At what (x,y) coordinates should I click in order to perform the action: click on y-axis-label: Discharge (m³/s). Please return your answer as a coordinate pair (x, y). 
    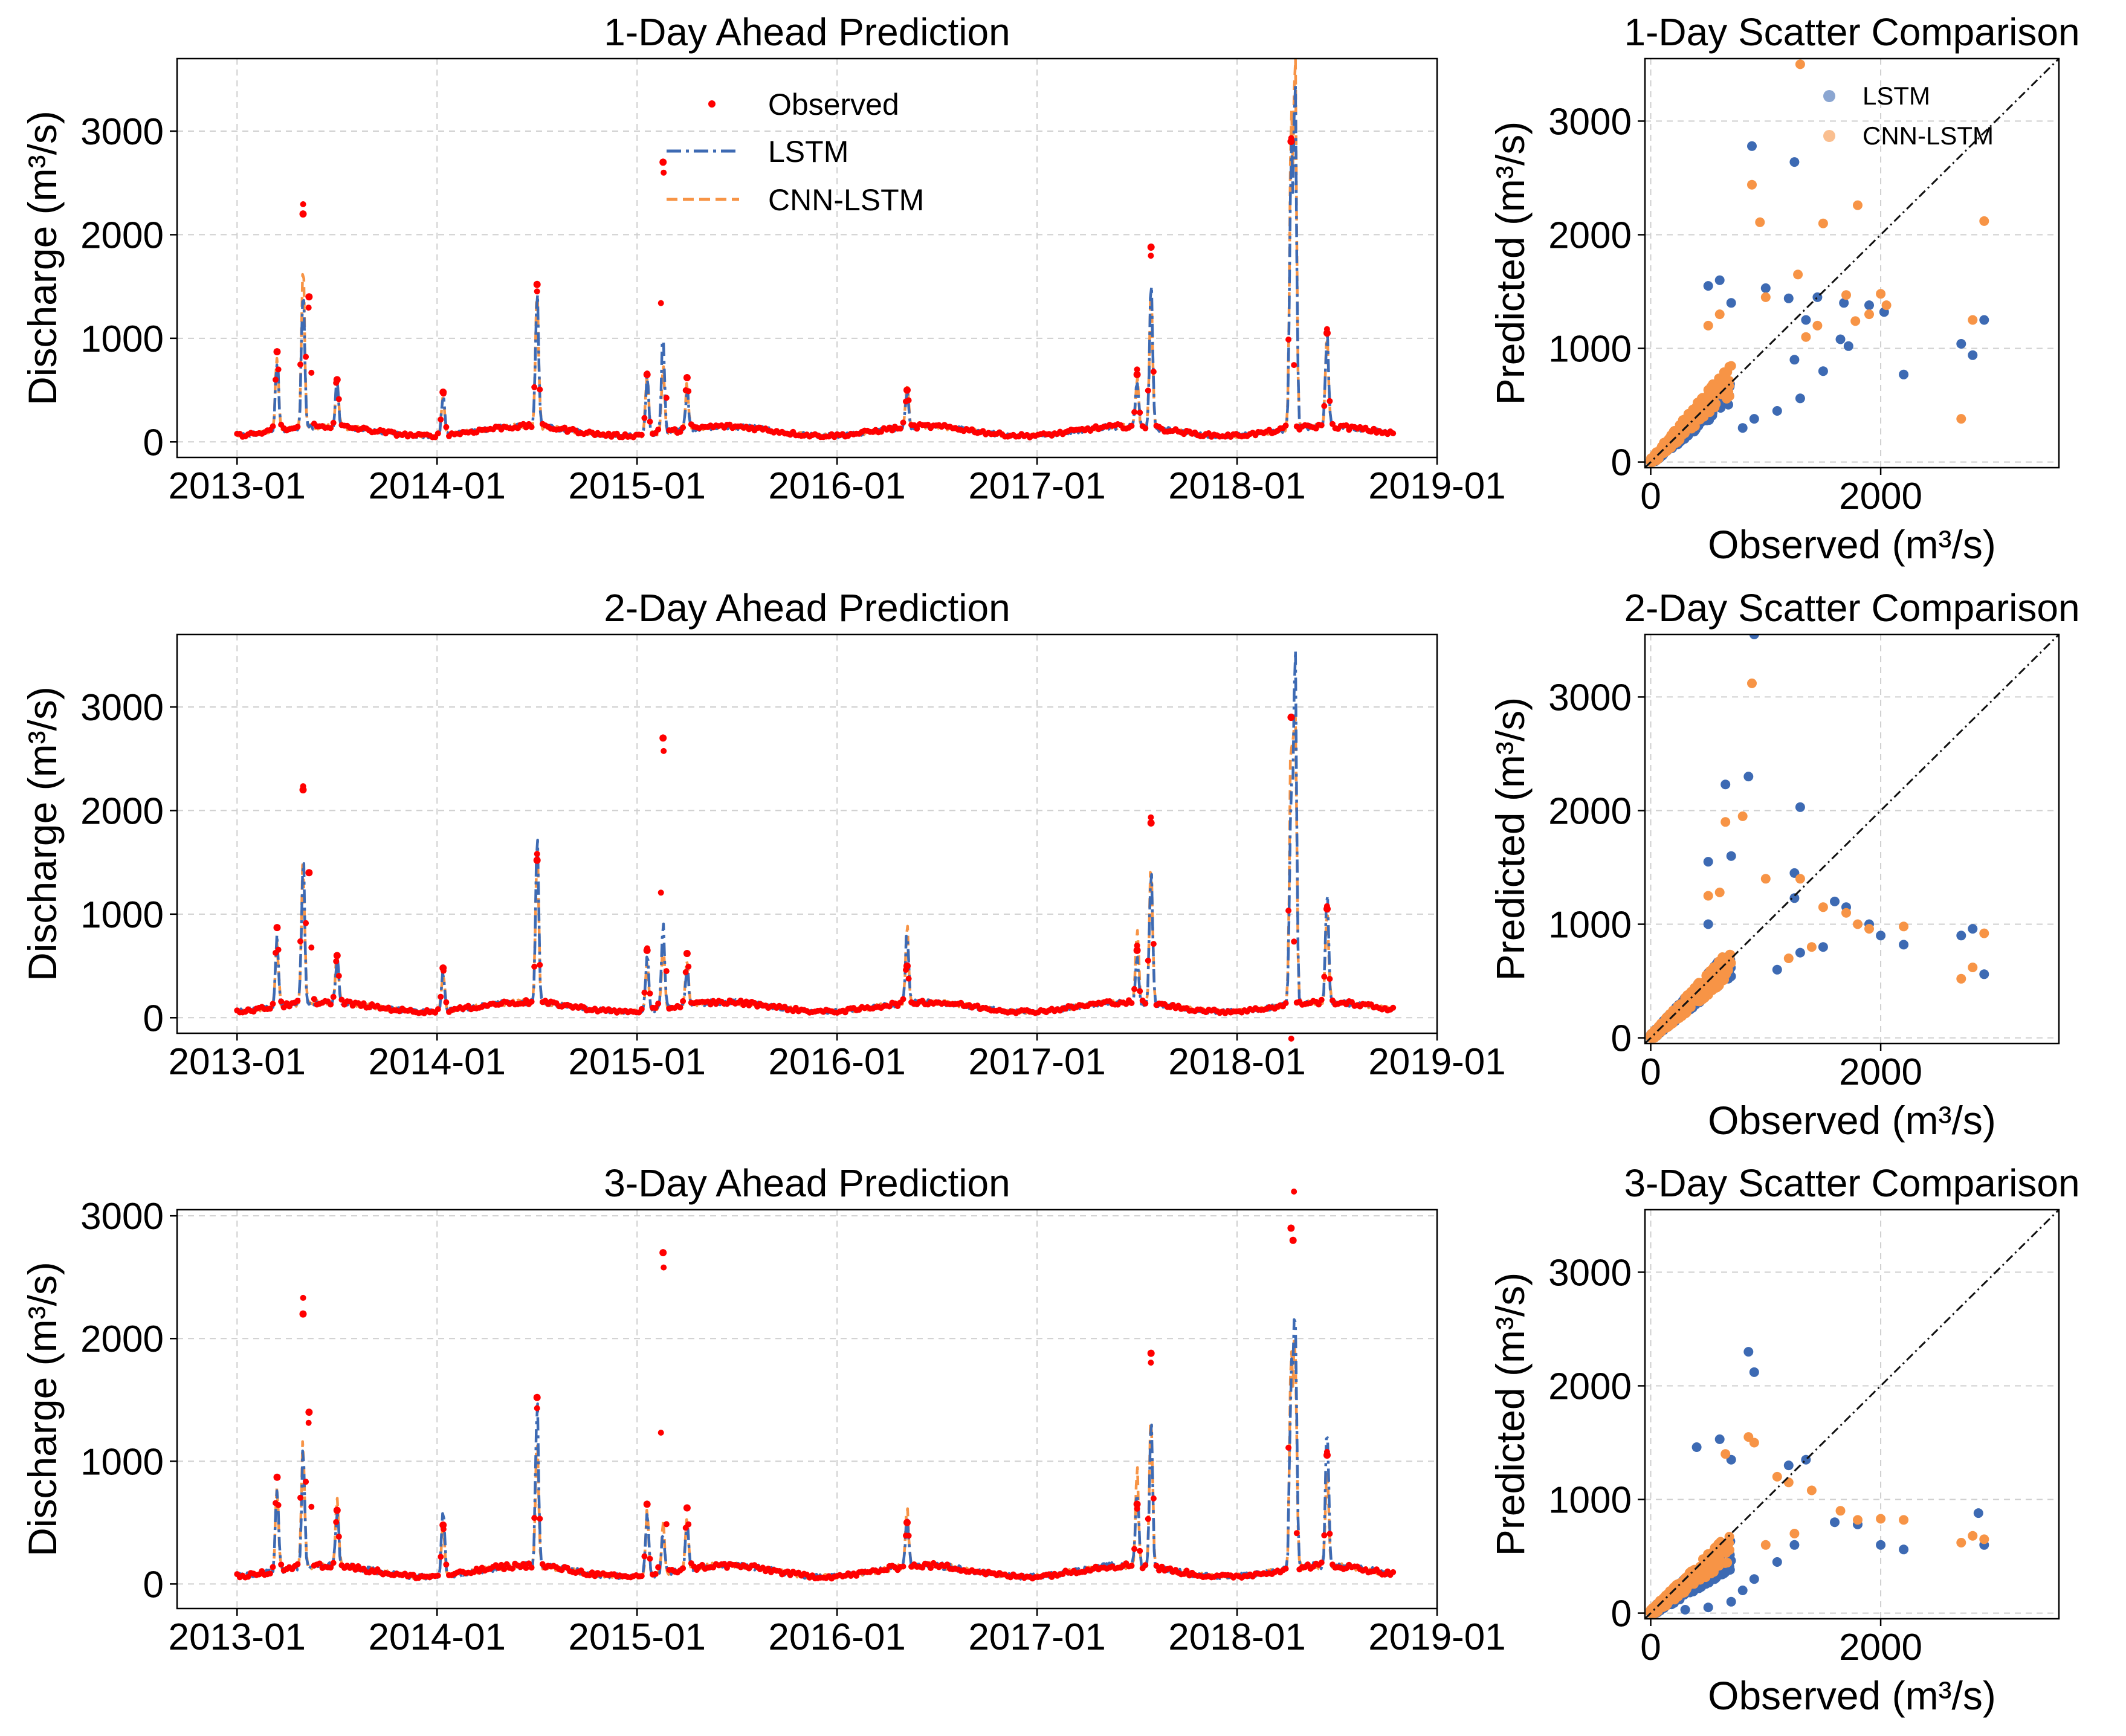
    Looking at the image, I should click on (42, 258).